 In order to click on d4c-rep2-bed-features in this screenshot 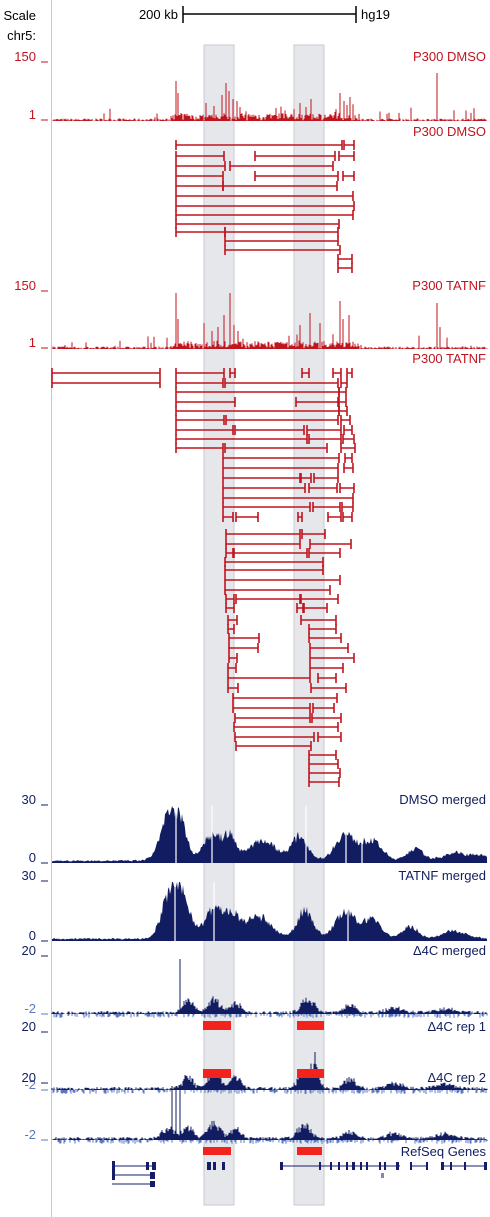, I will do `click(263, 1073)`.